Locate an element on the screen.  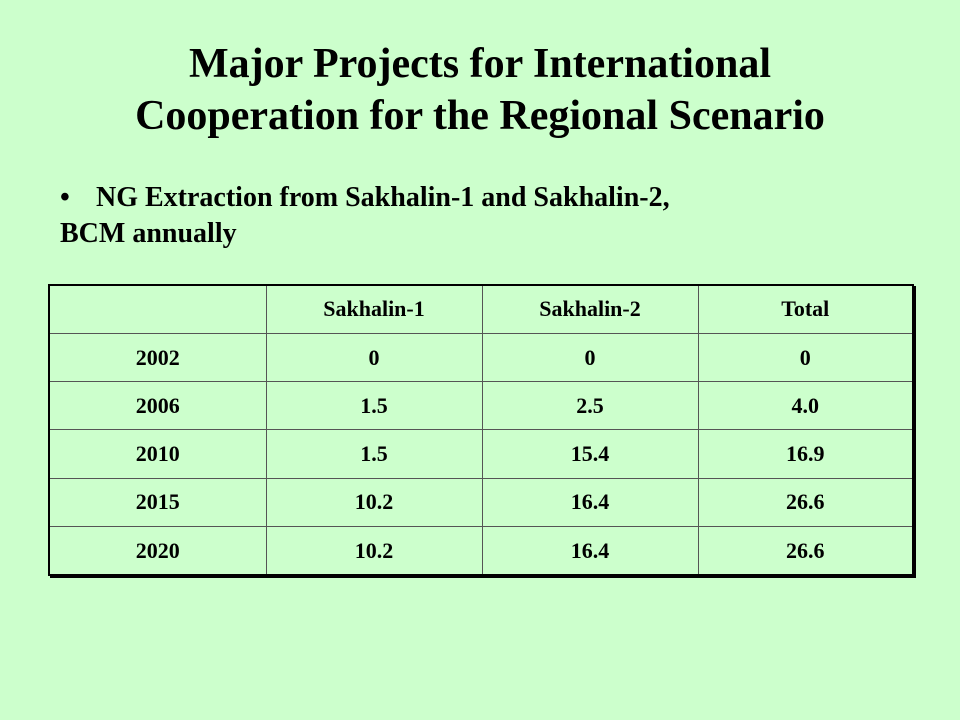
year-cell: 2015 is located at coordinates (158, 502).